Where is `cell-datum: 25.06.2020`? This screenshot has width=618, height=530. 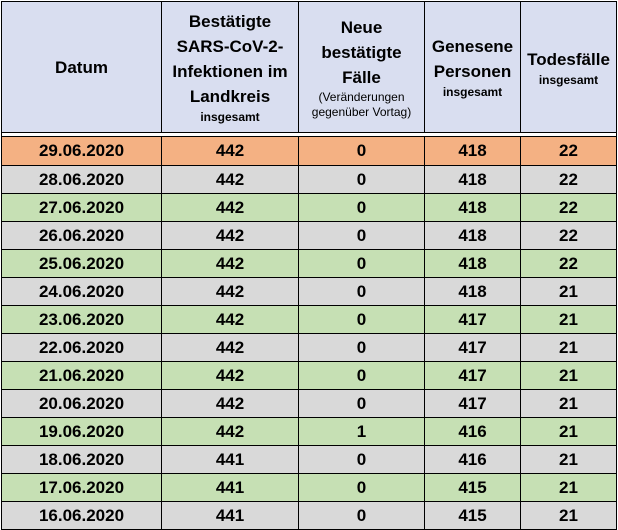
cell-datum: 25.06.2020 is located at coordinates (81, 263).